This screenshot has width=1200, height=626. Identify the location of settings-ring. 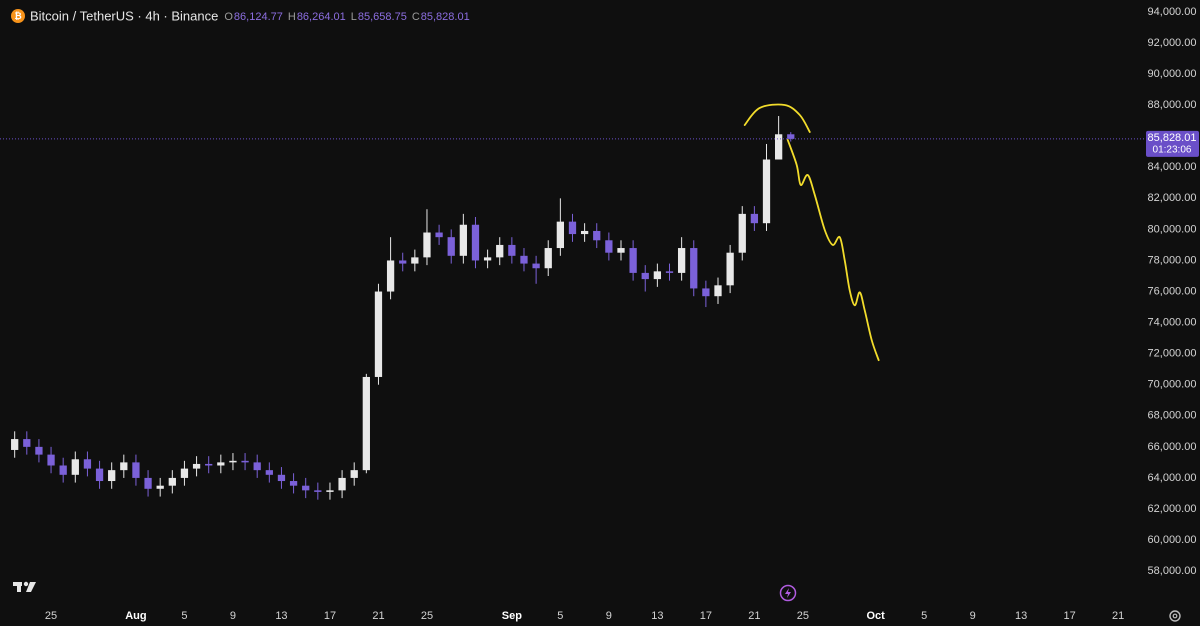
(1175, 616).